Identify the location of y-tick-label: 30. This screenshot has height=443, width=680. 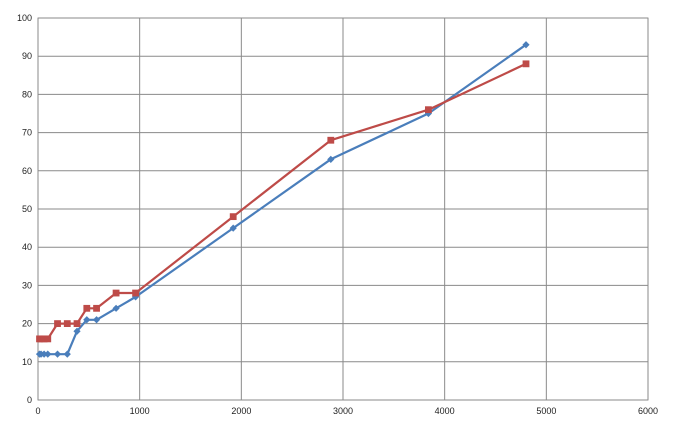
(27, 285).